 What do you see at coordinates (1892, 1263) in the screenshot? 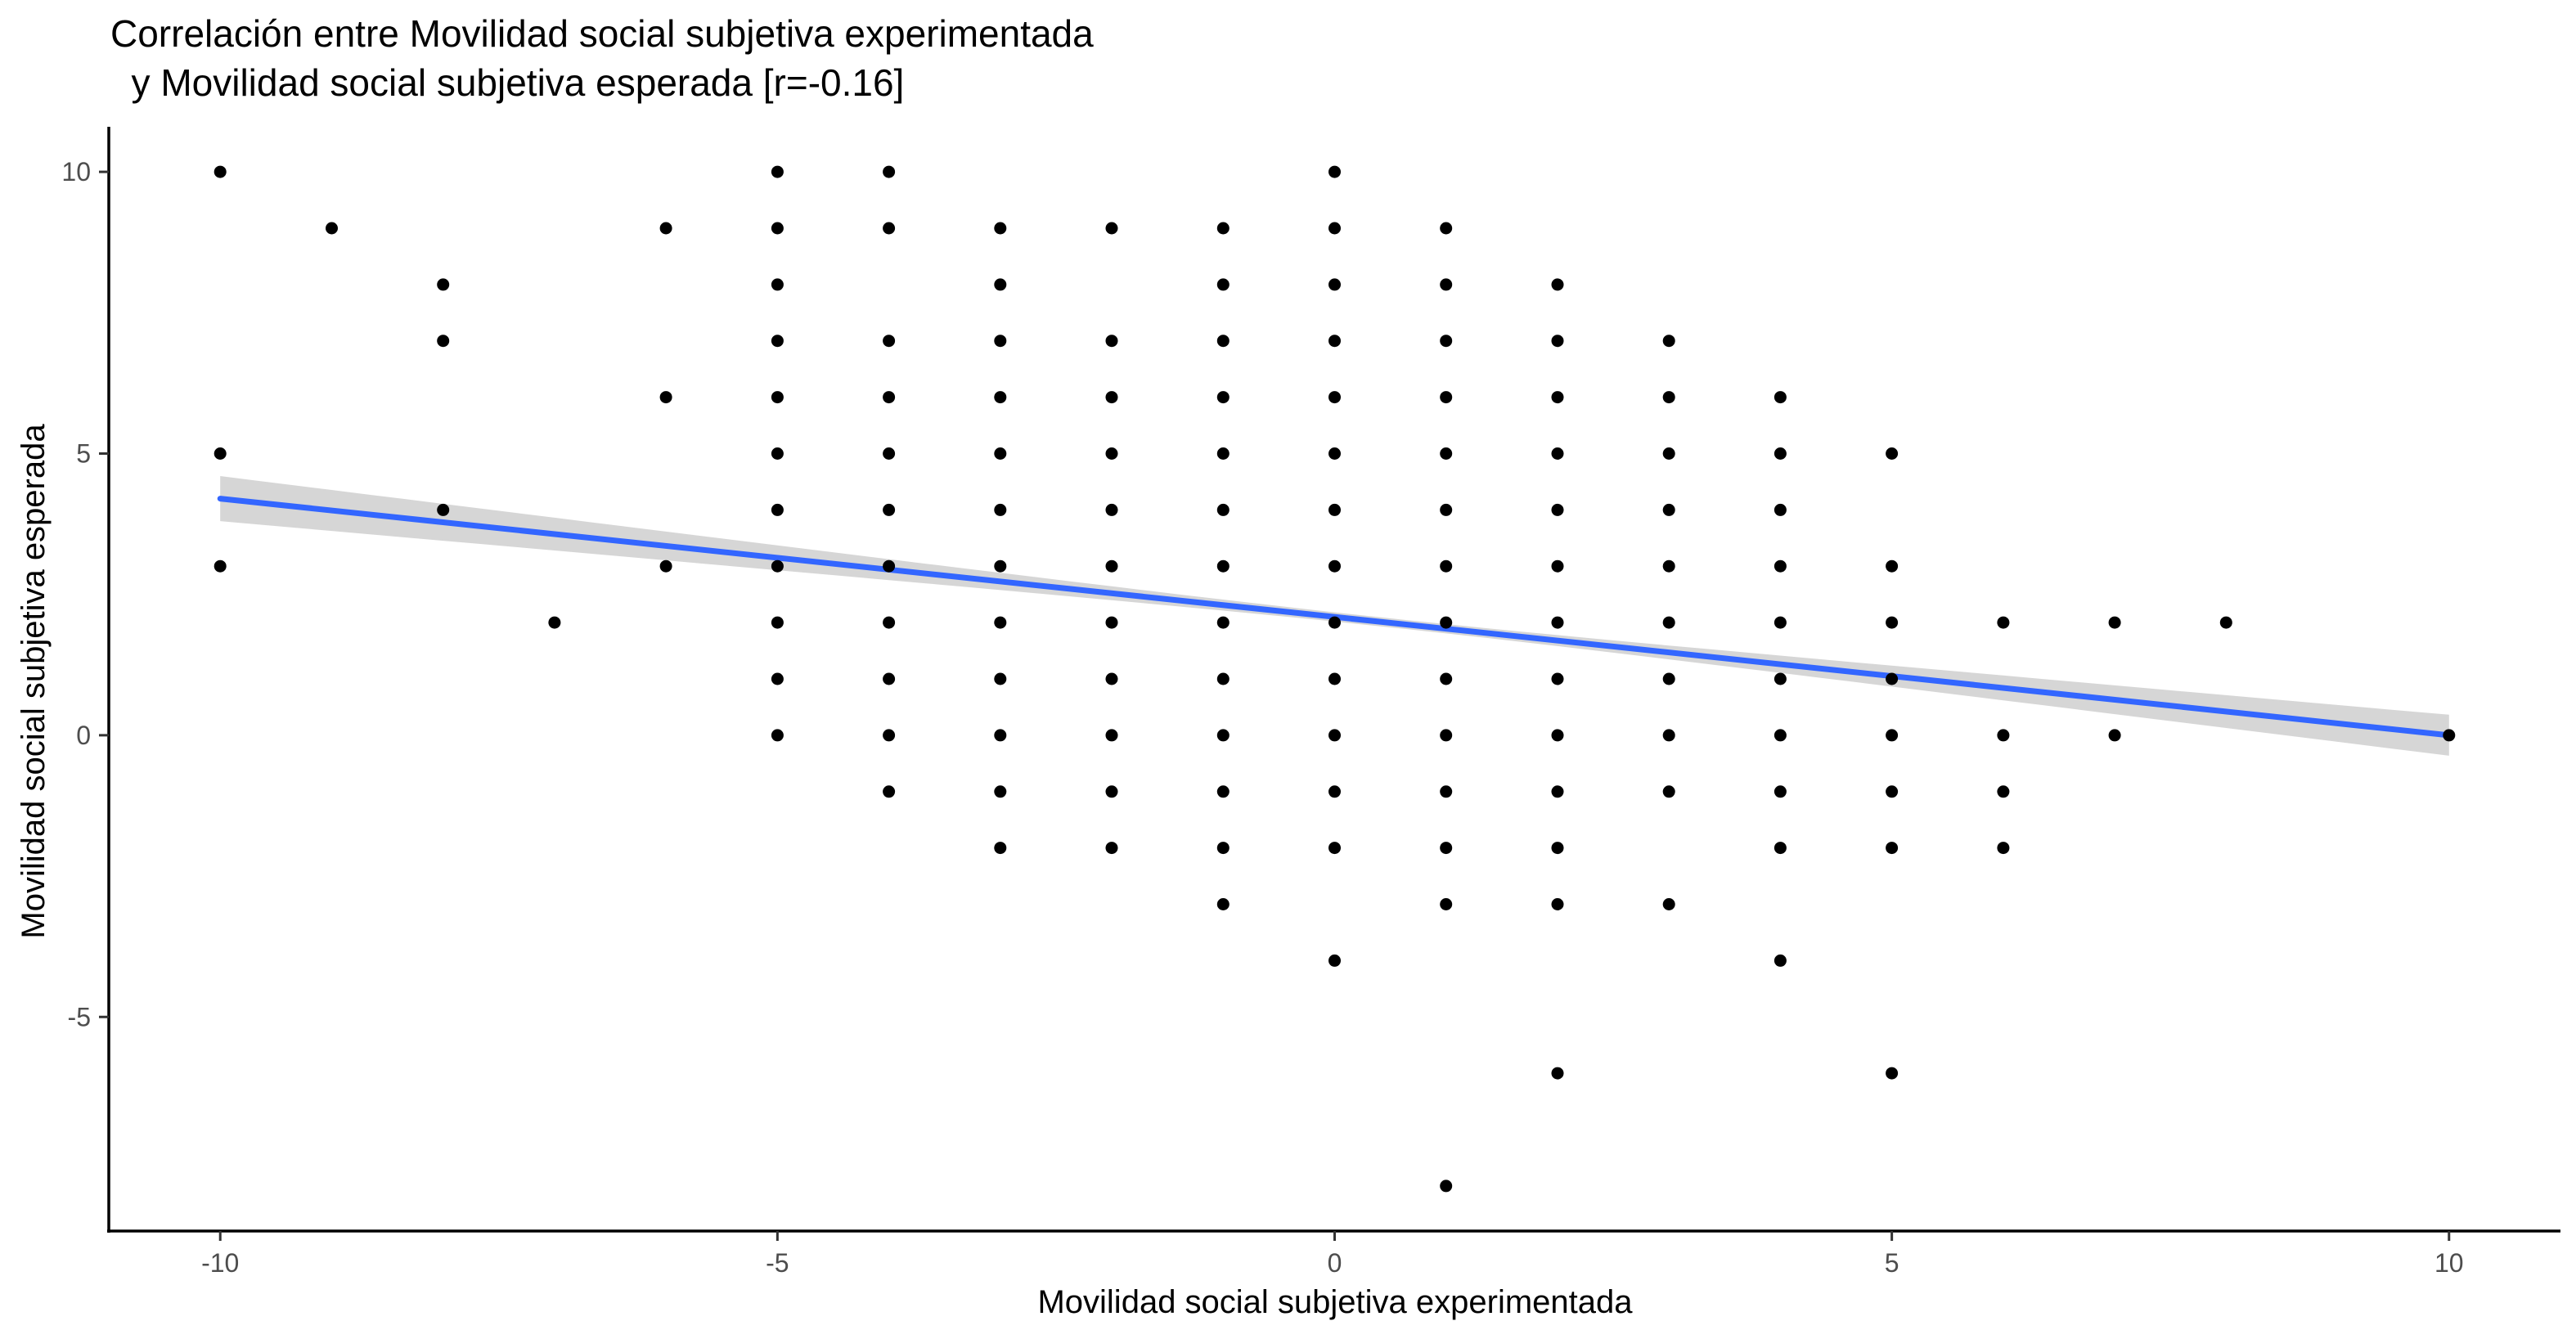
I see `x-tick-label: 5` at bounding box center [1892, 1263].